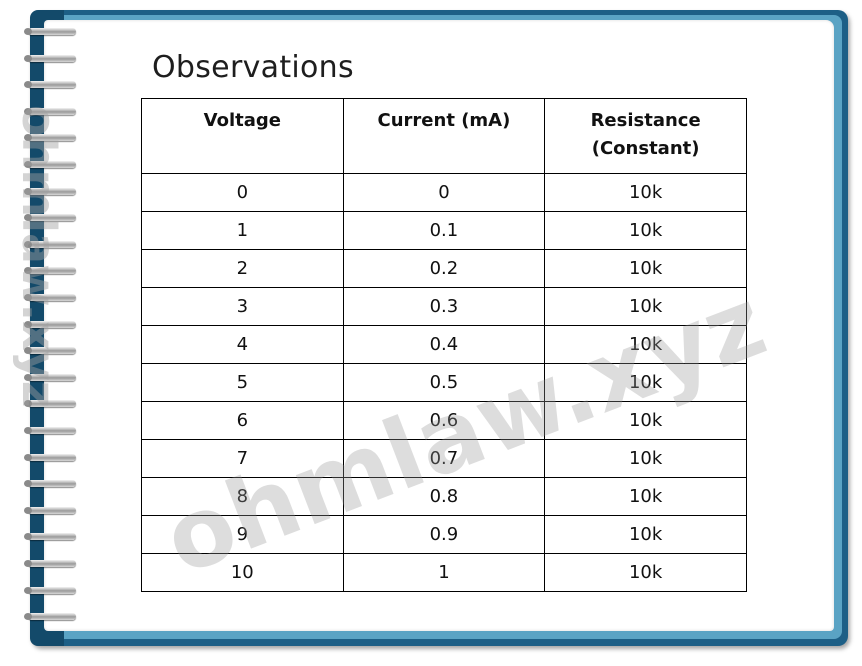  I want to click on column-header-current: Current (mA), so click(444, 136).